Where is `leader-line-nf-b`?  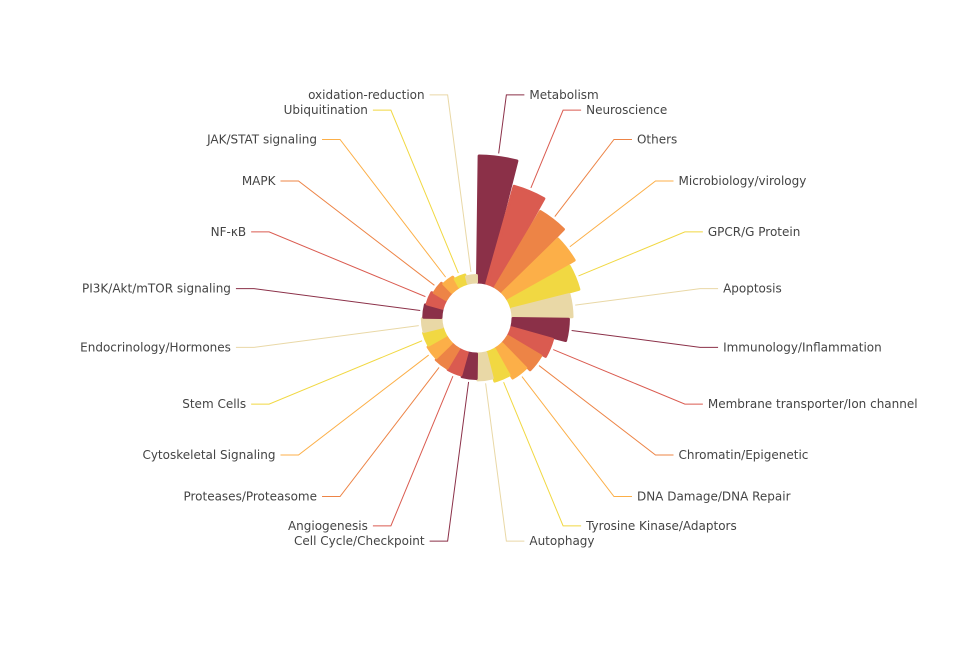
leader-line-nf-b is located at coordinates (338, 264).